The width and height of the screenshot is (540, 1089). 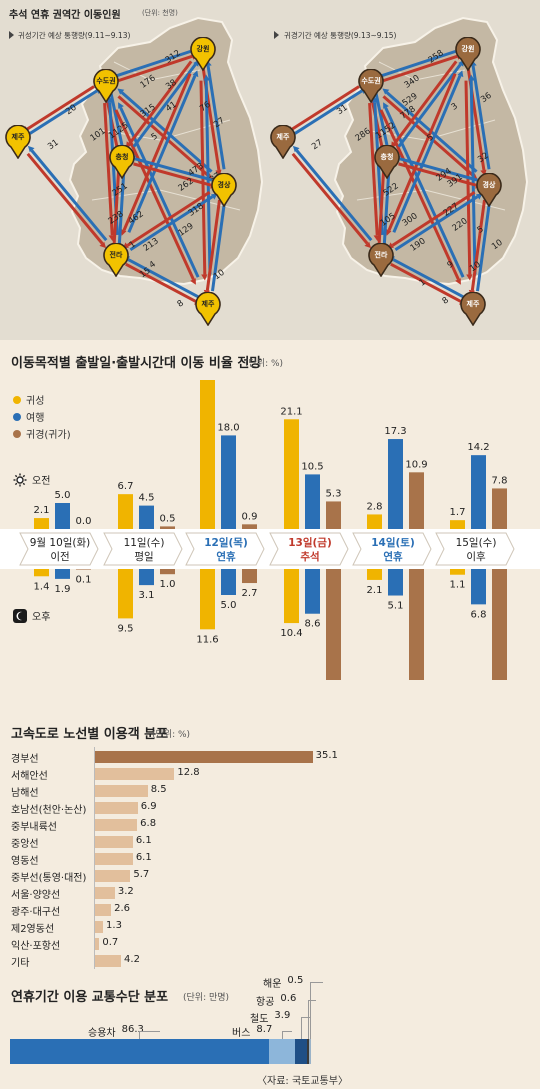 I want to click on route-label: 서울·양양선, so click(x=36, y=895).